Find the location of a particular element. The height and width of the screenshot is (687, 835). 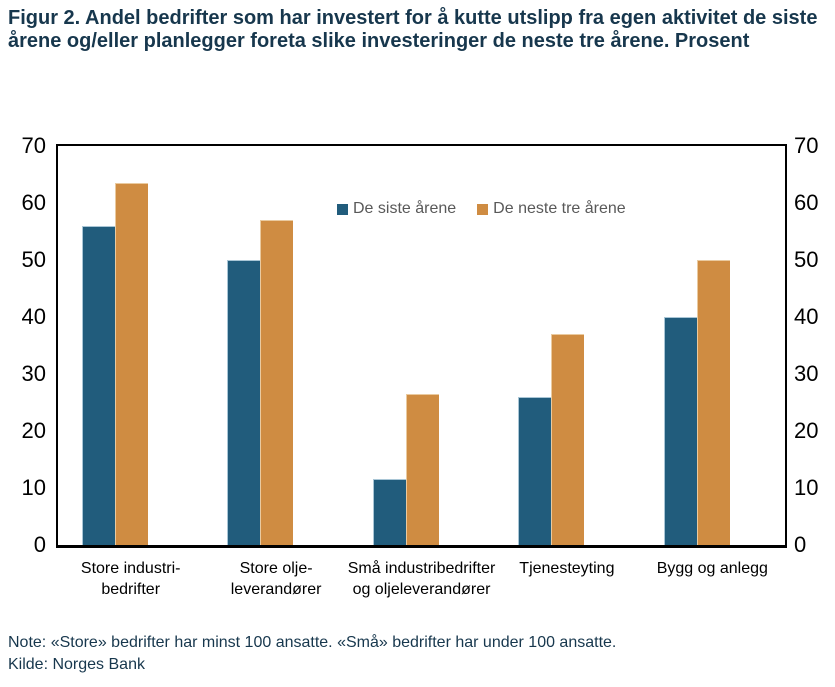

x-category-label: Bygg og anlegg is located at coordinates (712, 568).